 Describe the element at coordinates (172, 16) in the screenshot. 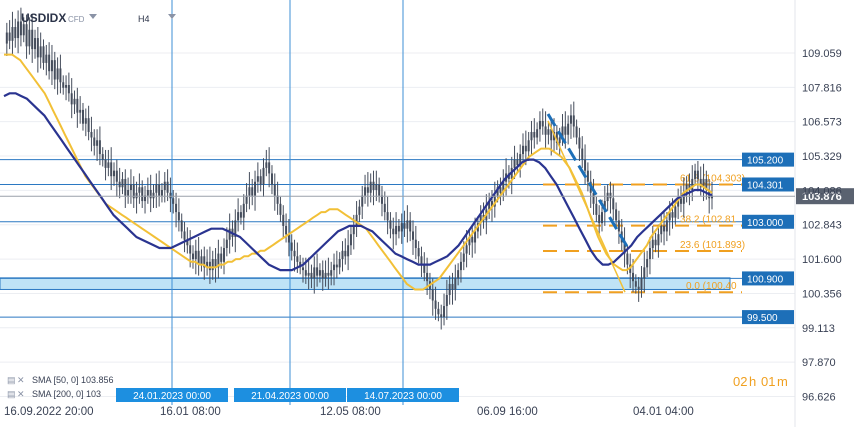

I see `timeframe-dropdown-icon` at that location.